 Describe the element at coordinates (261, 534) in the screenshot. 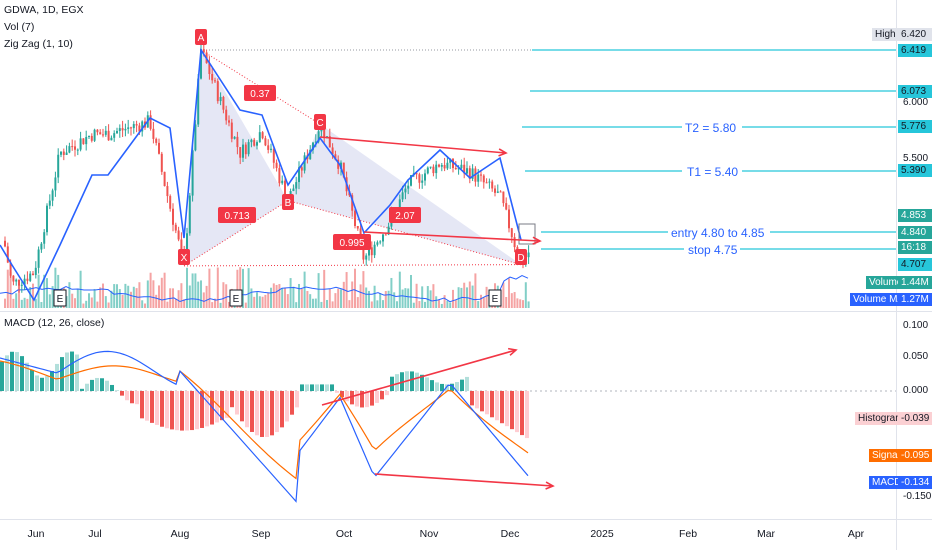

I see `time-label-sep: Sep` at that location.